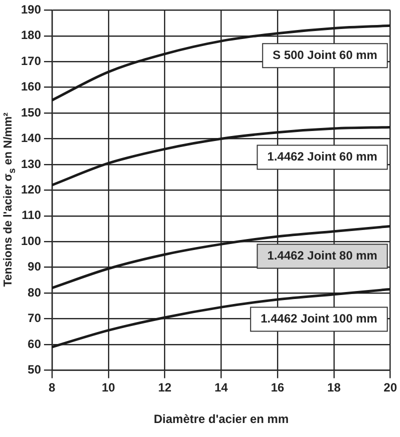 The image size is (400, 437). Describe the element at coordinates (221, 419) in the screenshot. I see `x-axis-title: Diamètre d'acier en mm` at that location.